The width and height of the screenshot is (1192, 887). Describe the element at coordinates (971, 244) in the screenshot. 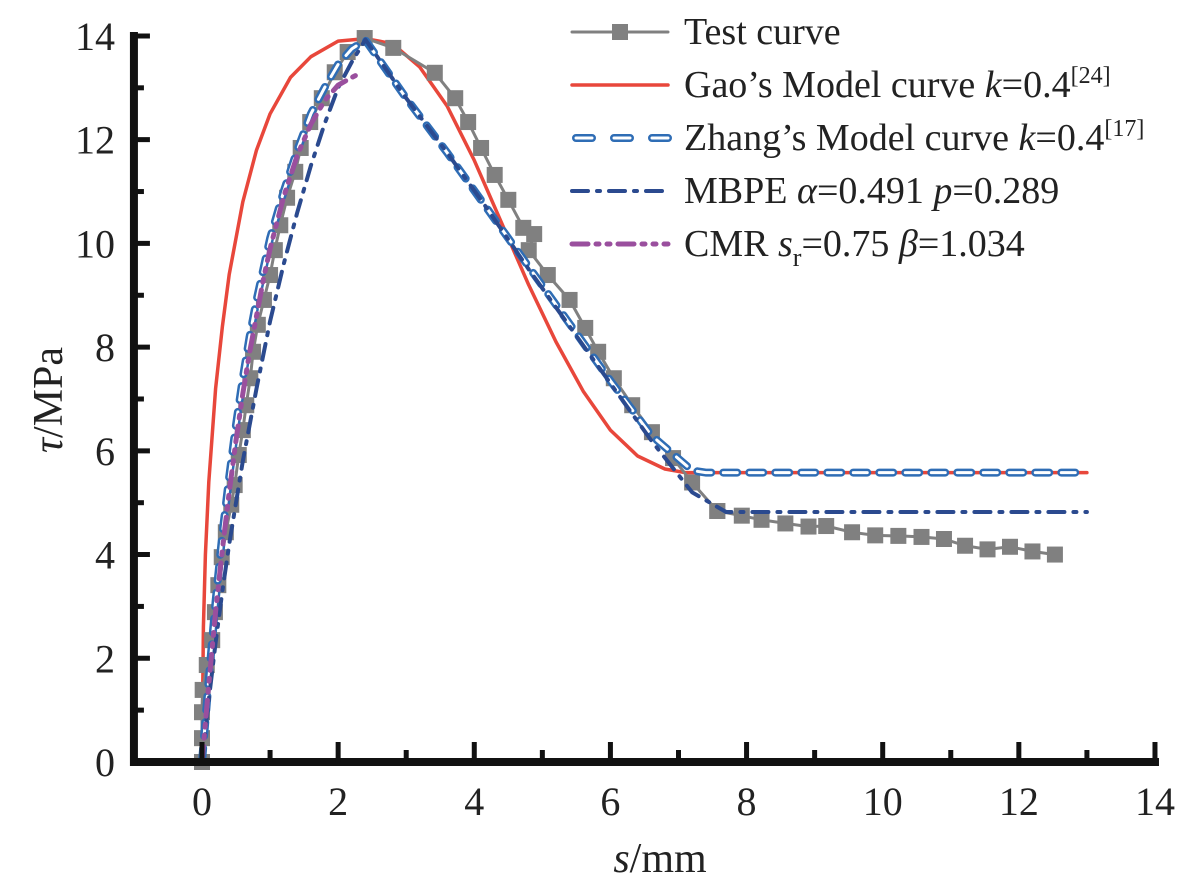

I see `legend-label-rest2: =1.034` at that location.